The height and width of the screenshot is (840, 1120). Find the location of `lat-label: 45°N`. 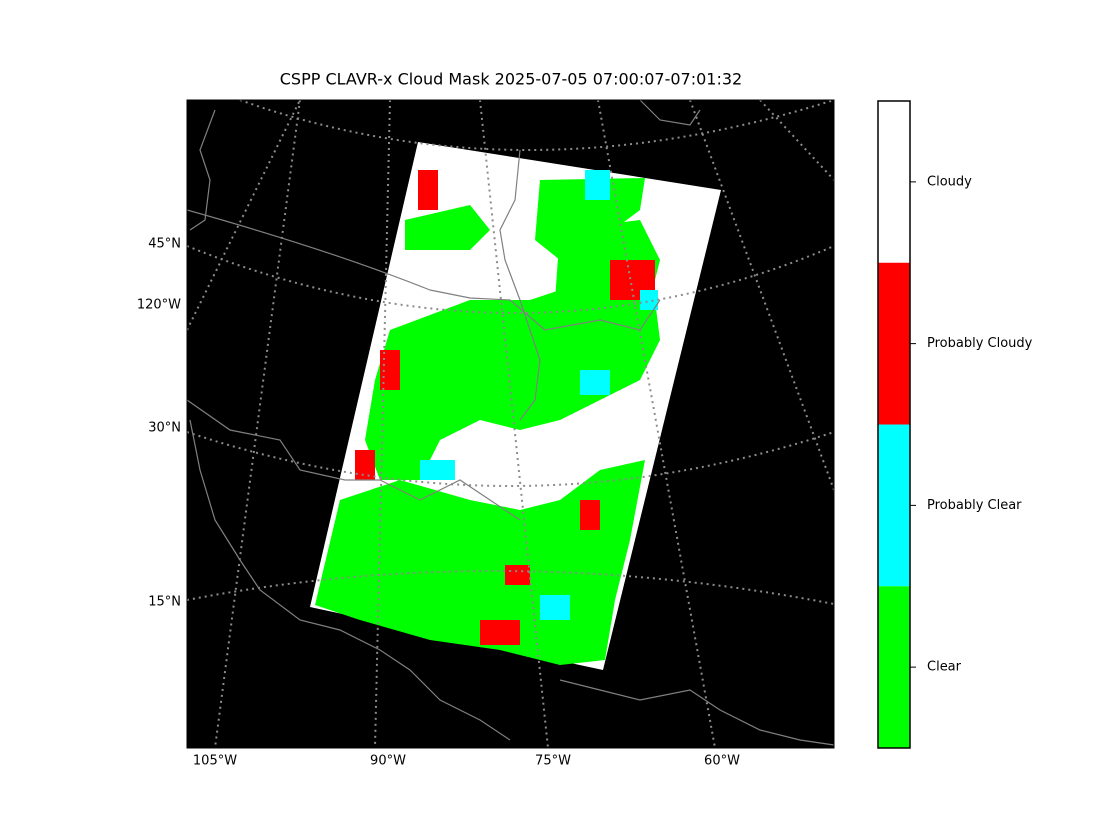

lat-label: 45°N is located at coordinates (164, 244).